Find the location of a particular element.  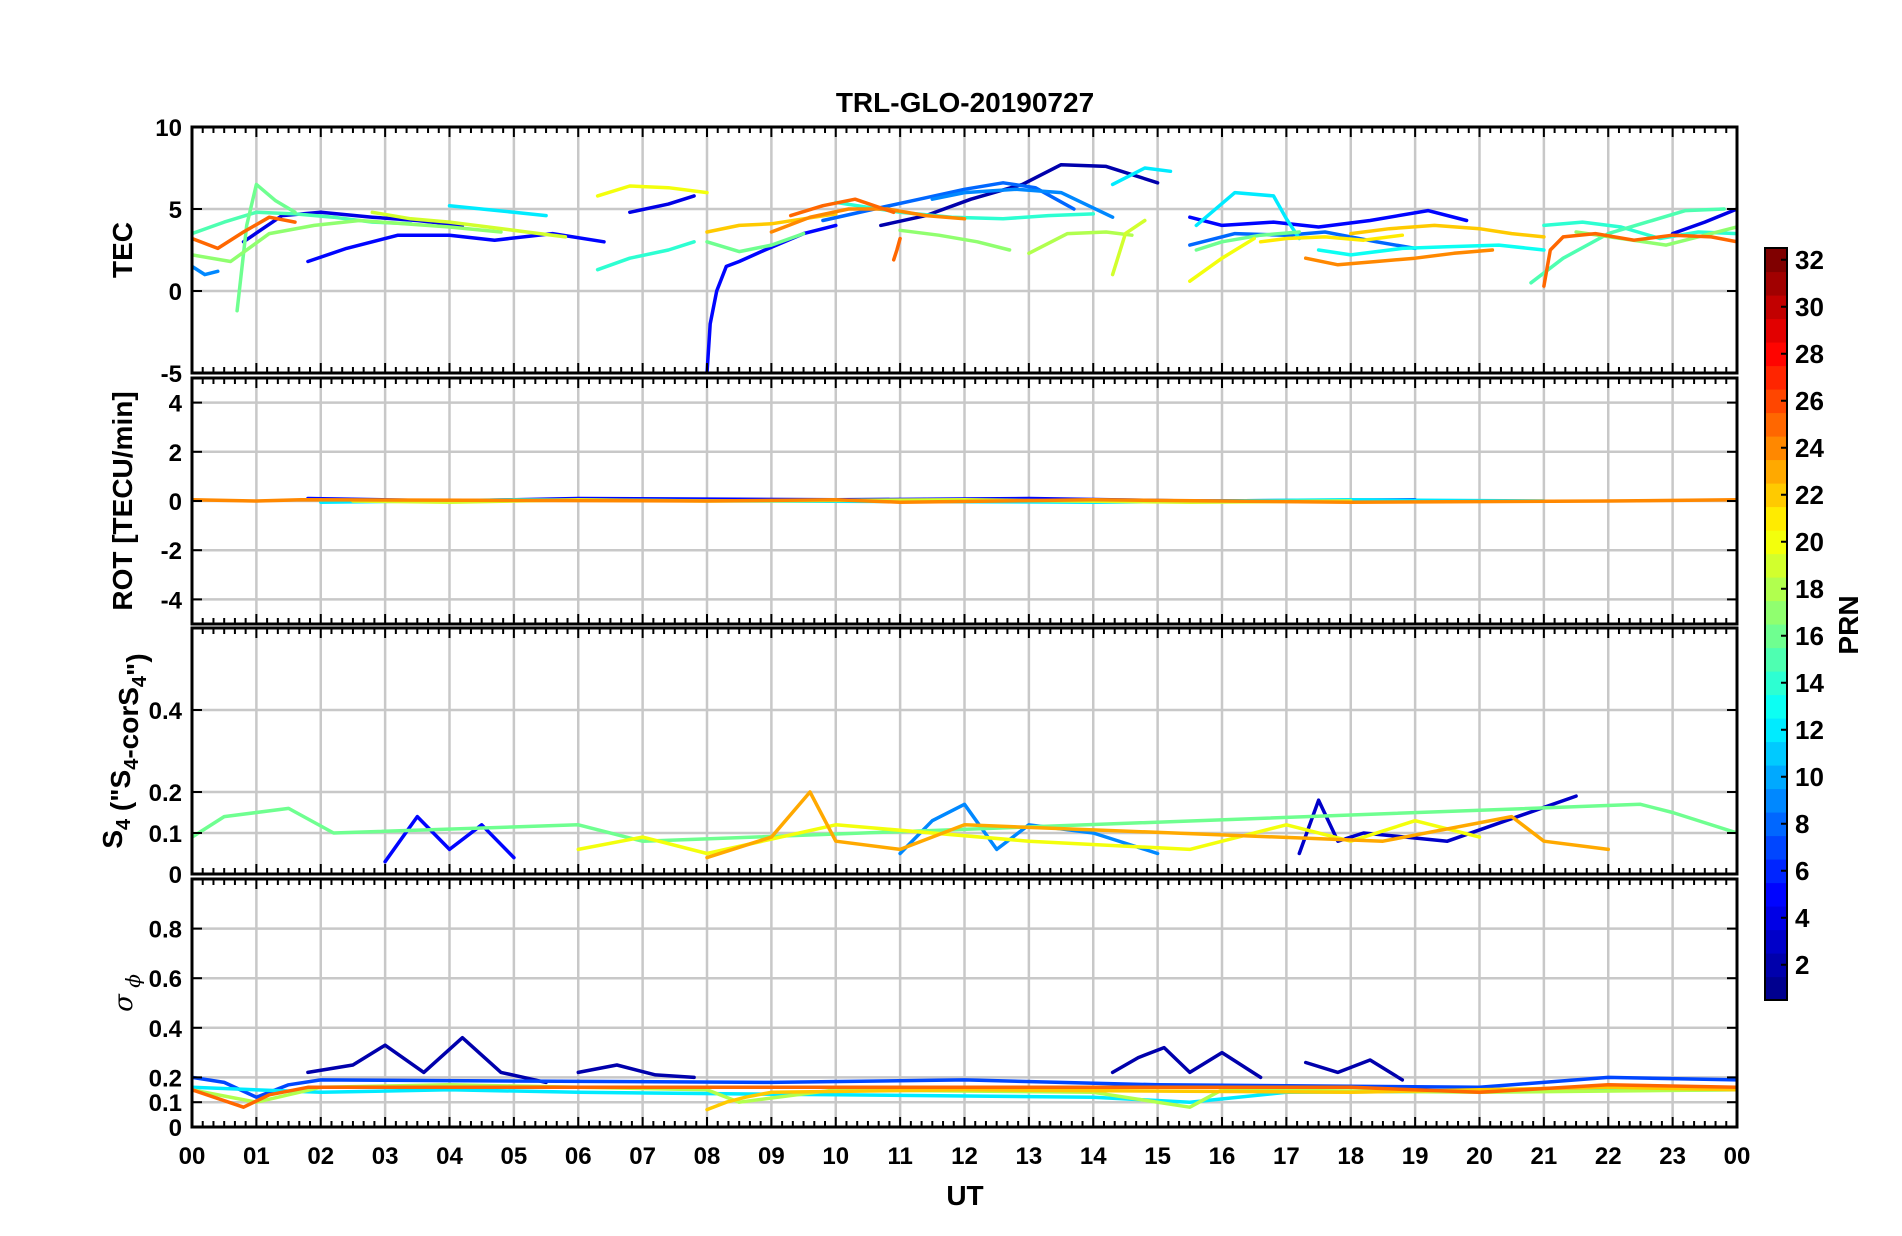

y-tick-label: -2 is located at coordinates (171, 551).